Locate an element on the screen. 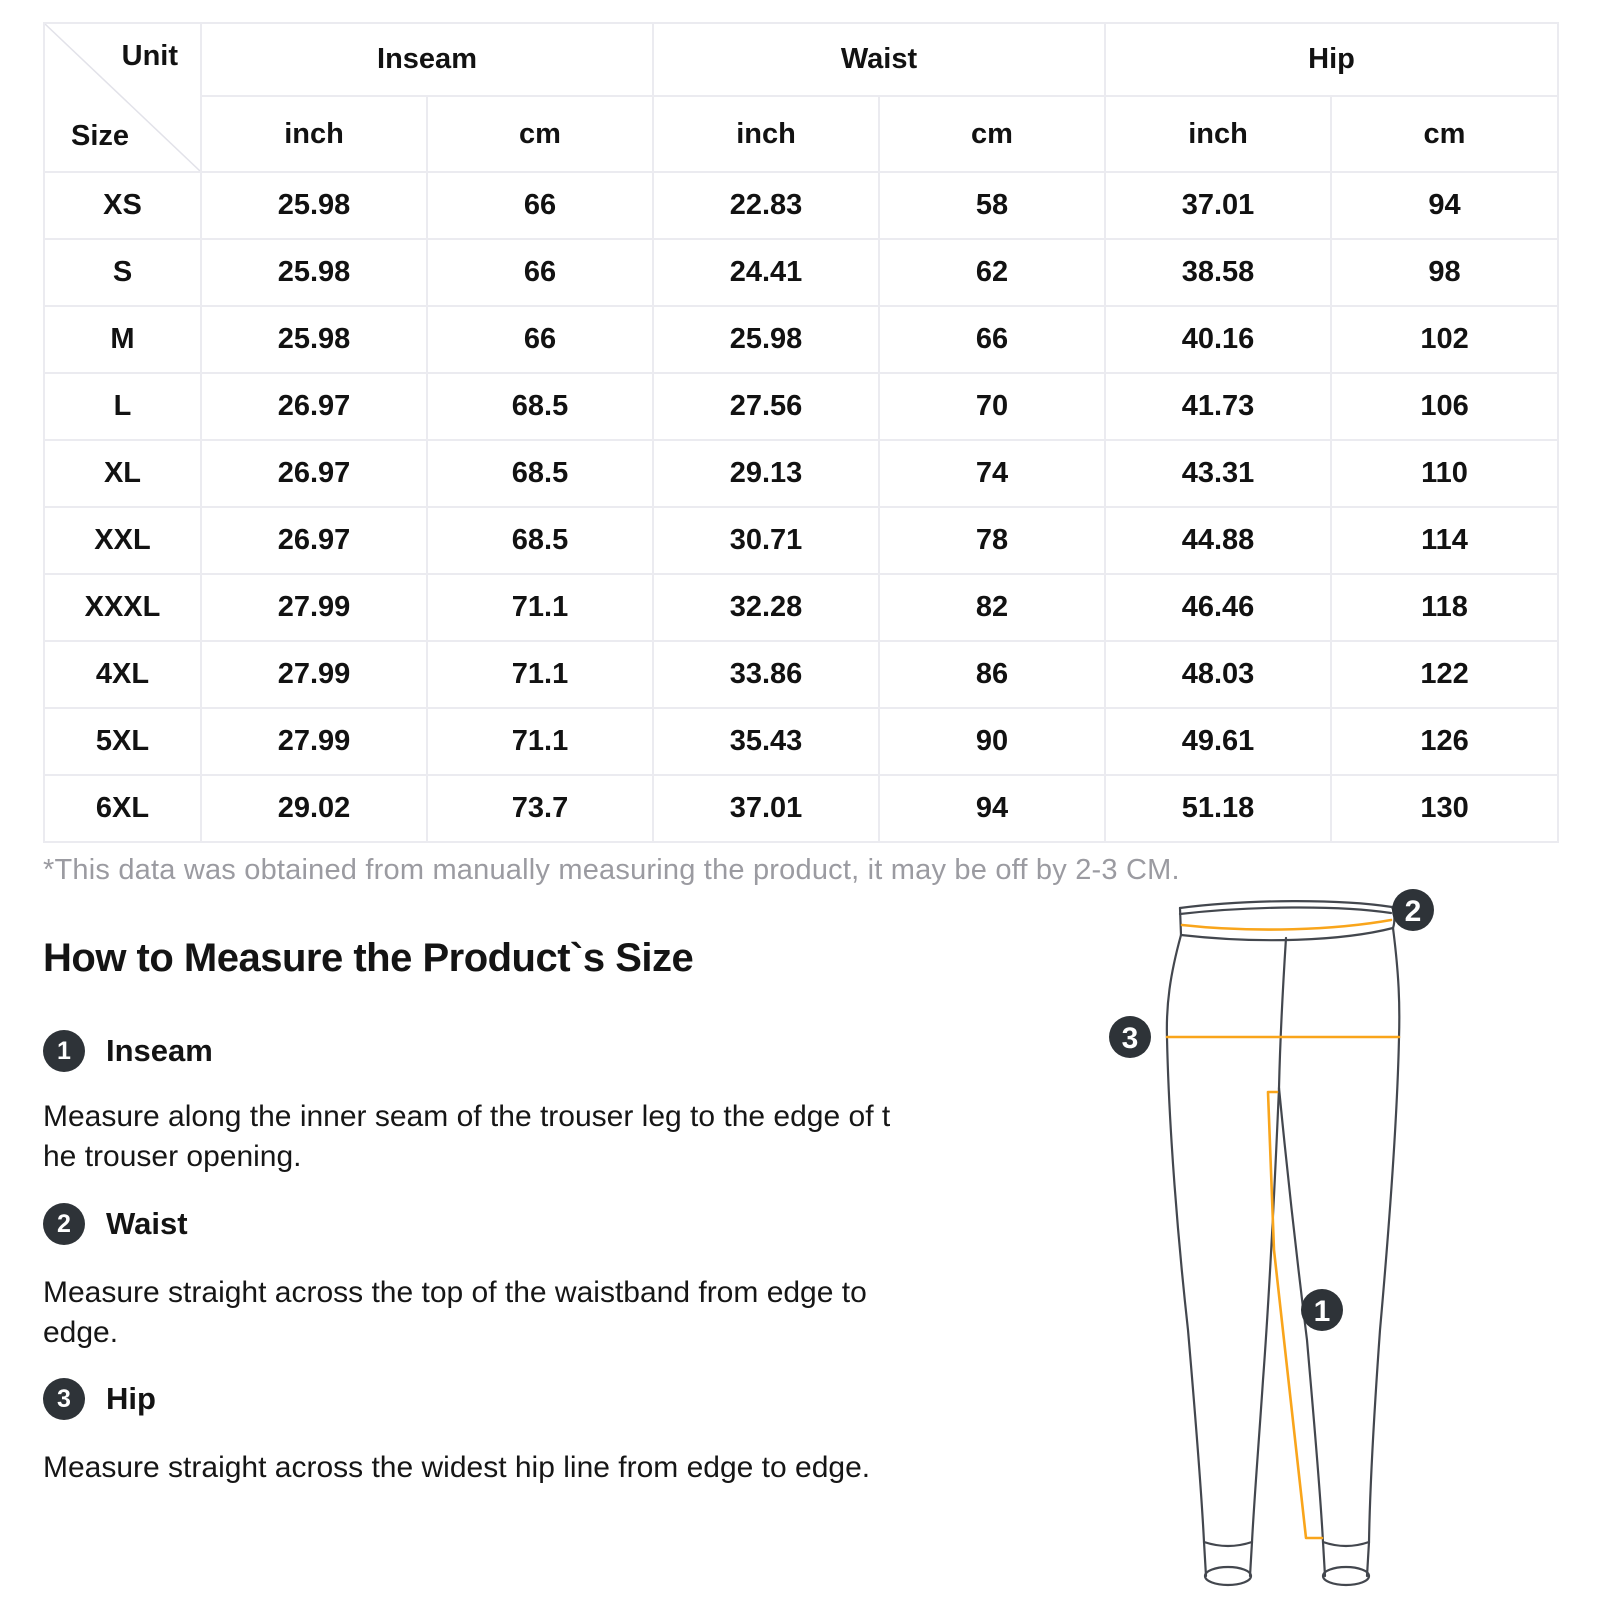  table-row: M 25.98 66 25.98 66 40.16 102 is located at coordinates (801, 339).